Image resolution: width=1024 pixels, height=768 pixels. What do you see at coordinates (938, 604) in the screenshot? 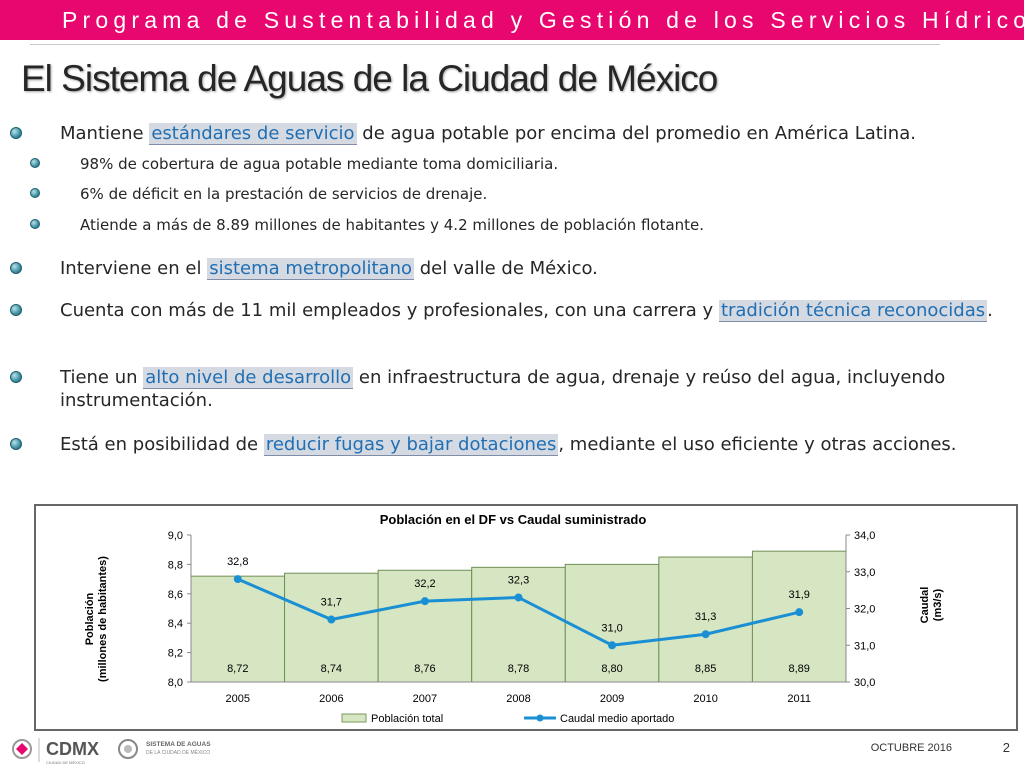
I see `y2-axis-label-unit: (m3/s)` at bounding box center [938, 604].